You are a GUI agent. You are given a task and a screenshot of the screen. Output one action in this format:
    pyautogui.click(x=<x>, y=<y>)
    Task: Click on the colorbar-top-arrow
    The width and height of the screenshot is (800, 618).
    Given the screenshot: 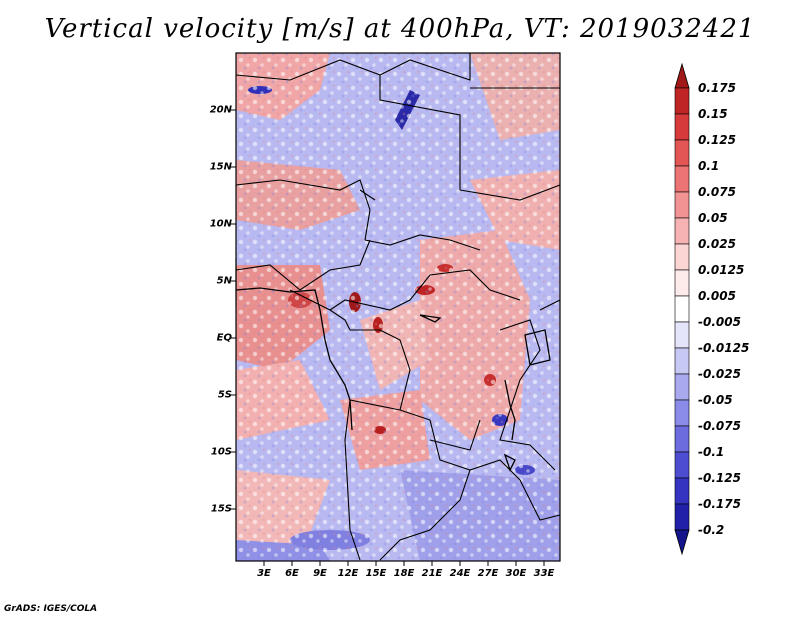 What is the action you would take?
    pyautogui.click(x=682, y=75)
    